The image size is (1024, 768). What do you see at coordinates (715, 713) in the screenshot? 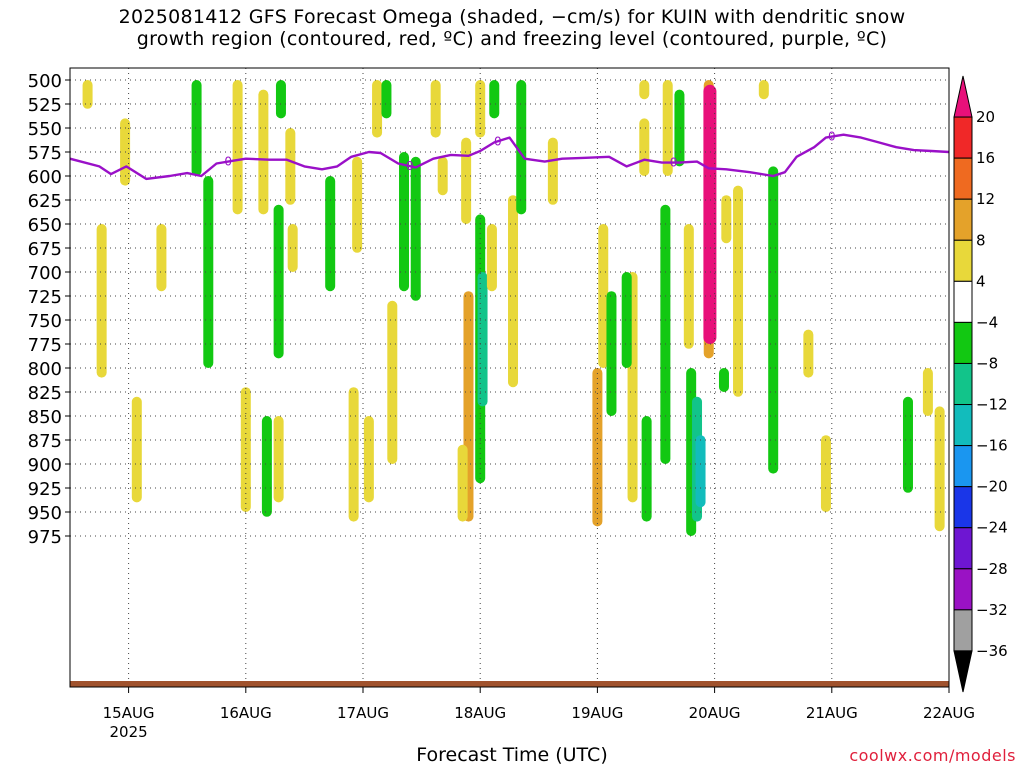
I see `time-tick-label: 20AUG` at bounding box center [715, 713].